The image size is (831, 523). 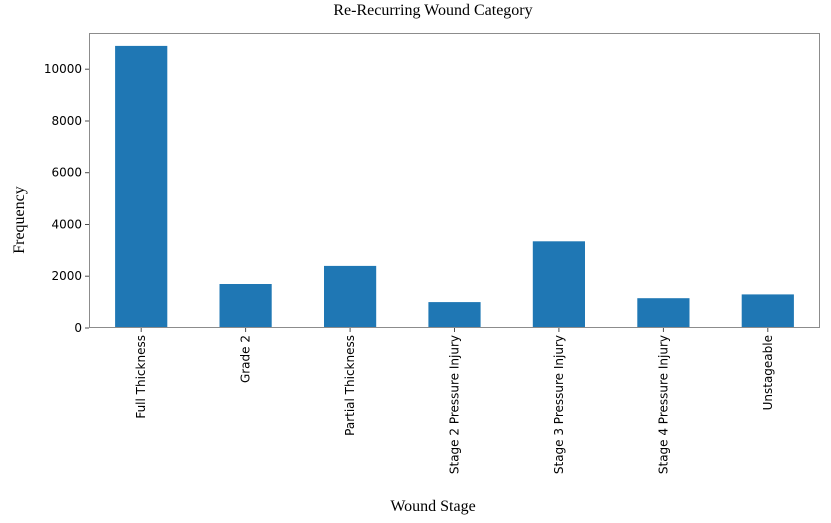 What do you see at coordinates (663, 313) in the screenshot?
I see `bar-stage-4-pressure-injury` at bounding box center [663, 313].